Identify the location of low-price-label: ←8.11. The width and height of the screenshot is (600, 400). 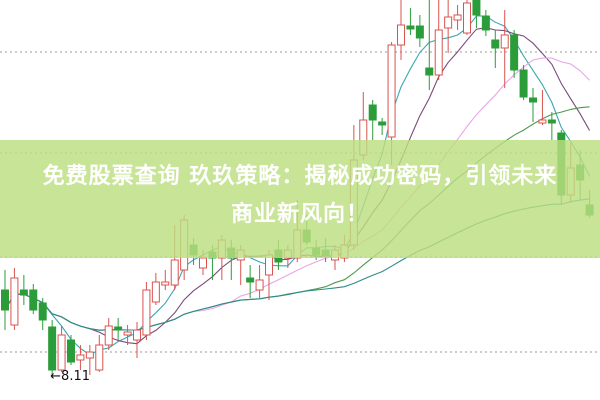
(70, 376).